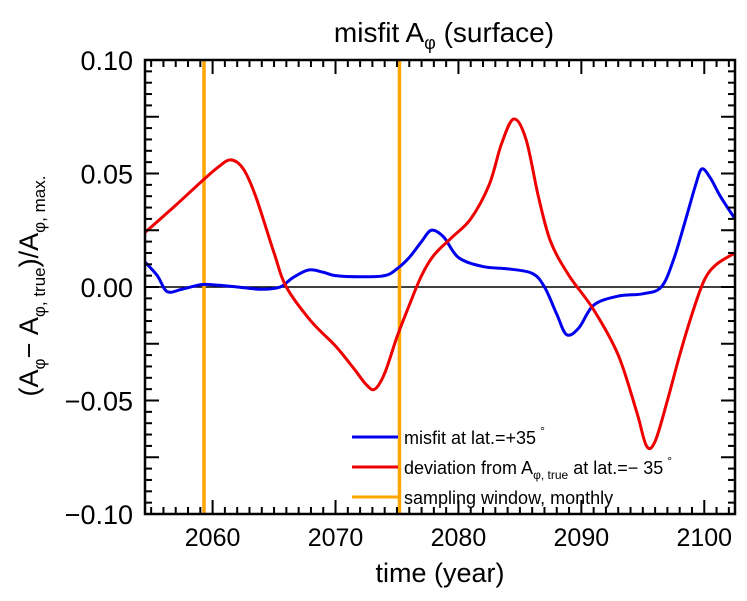 This screenshot has width=747, height=601. What do you see at coordinates (439, 573) in the screenshot?
I see `x-axis-label: time (year)` at bounding box center [439, 573].